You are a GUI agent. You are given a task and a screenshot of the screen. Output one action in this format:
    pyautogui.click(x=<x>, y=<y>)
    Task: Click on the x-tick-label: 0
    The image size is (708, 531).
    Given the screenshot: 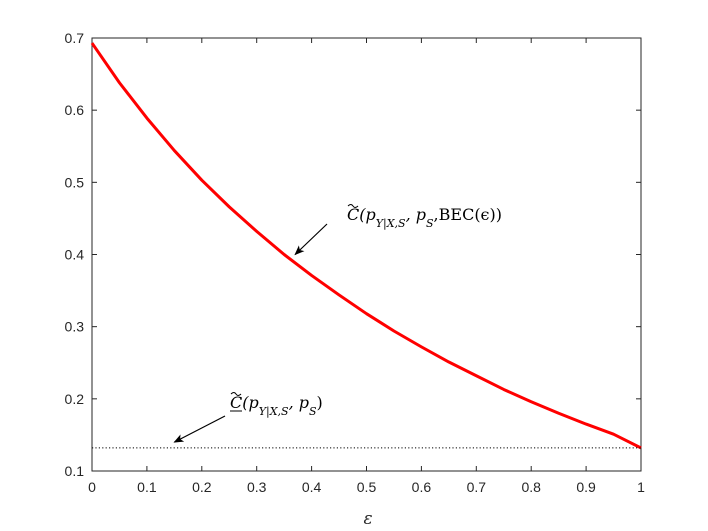 What is the action you would take?
    pyautogui.click(x=92, y=487)
    